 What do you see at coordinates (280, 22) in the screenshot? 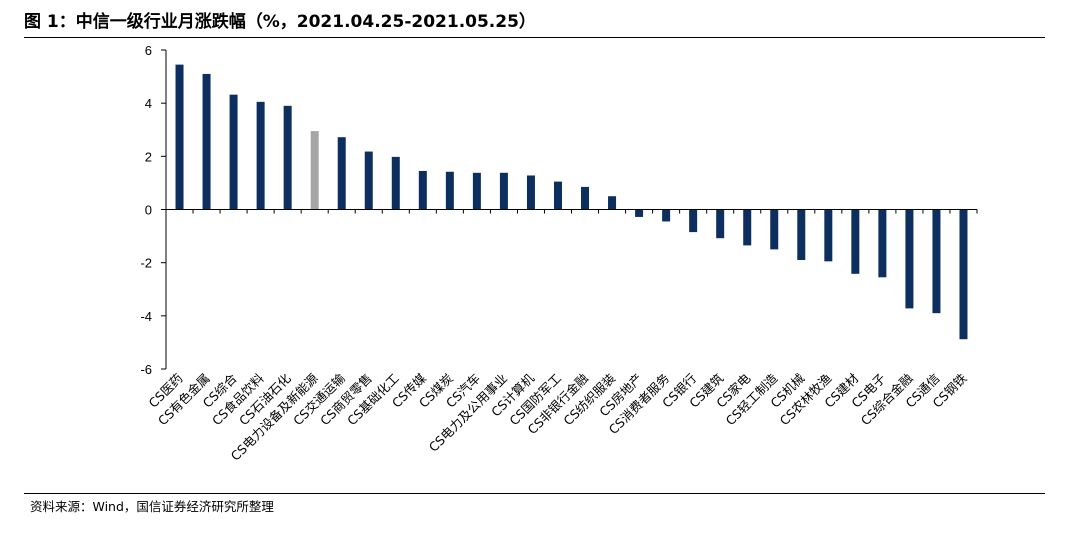
I see `chart-title: 图 1：中信一级行业月涨跌幅（%，2021.04.25-2021.05.25）` at bounding box center [280, 22].